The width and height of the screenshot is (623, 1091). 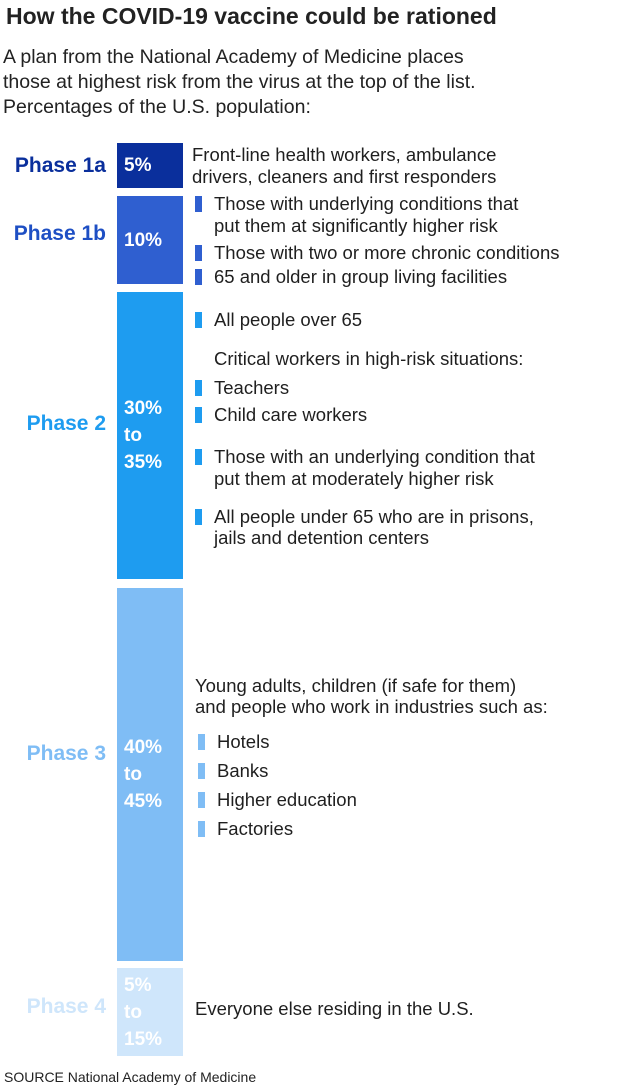 What do you see at coordinates (66, 753) in the screenshot?
I see `phase-label: Phase 3` at bounding box center [66, 753].